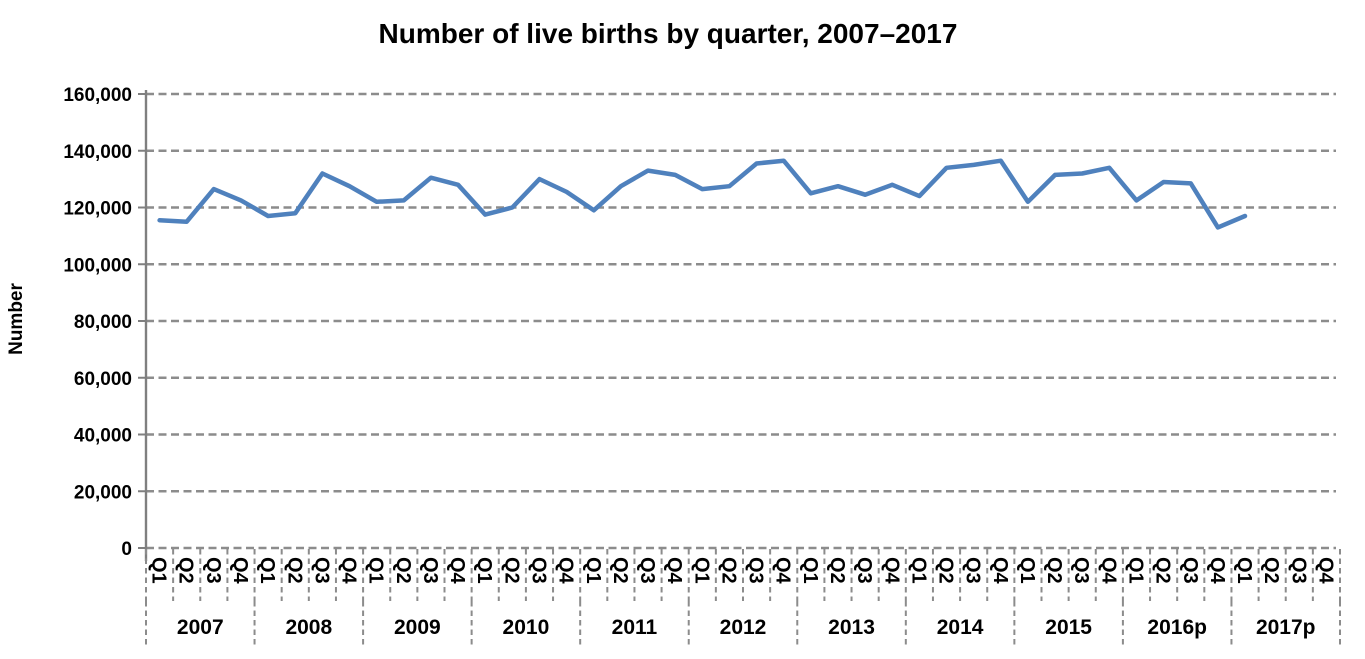 The width and height of the screenshot is (1365, 659). I want to click on y-tick-label: 140,000, so click(97, 152).